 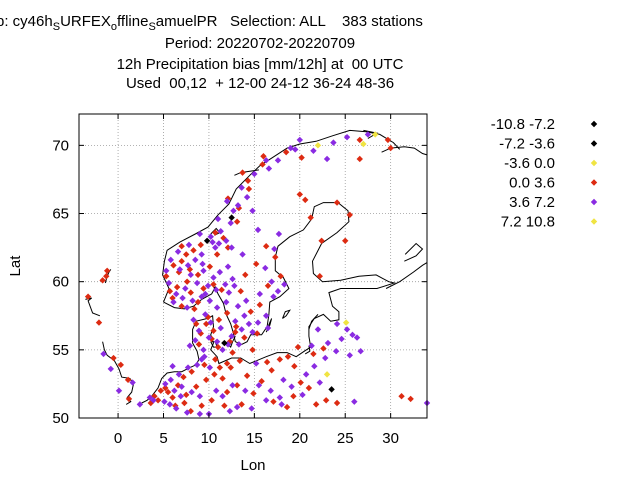 What do you see at coordinates (209, 438) in the screenshot?
I see `x-tick-label: 10` at bounding box center [209, 438].